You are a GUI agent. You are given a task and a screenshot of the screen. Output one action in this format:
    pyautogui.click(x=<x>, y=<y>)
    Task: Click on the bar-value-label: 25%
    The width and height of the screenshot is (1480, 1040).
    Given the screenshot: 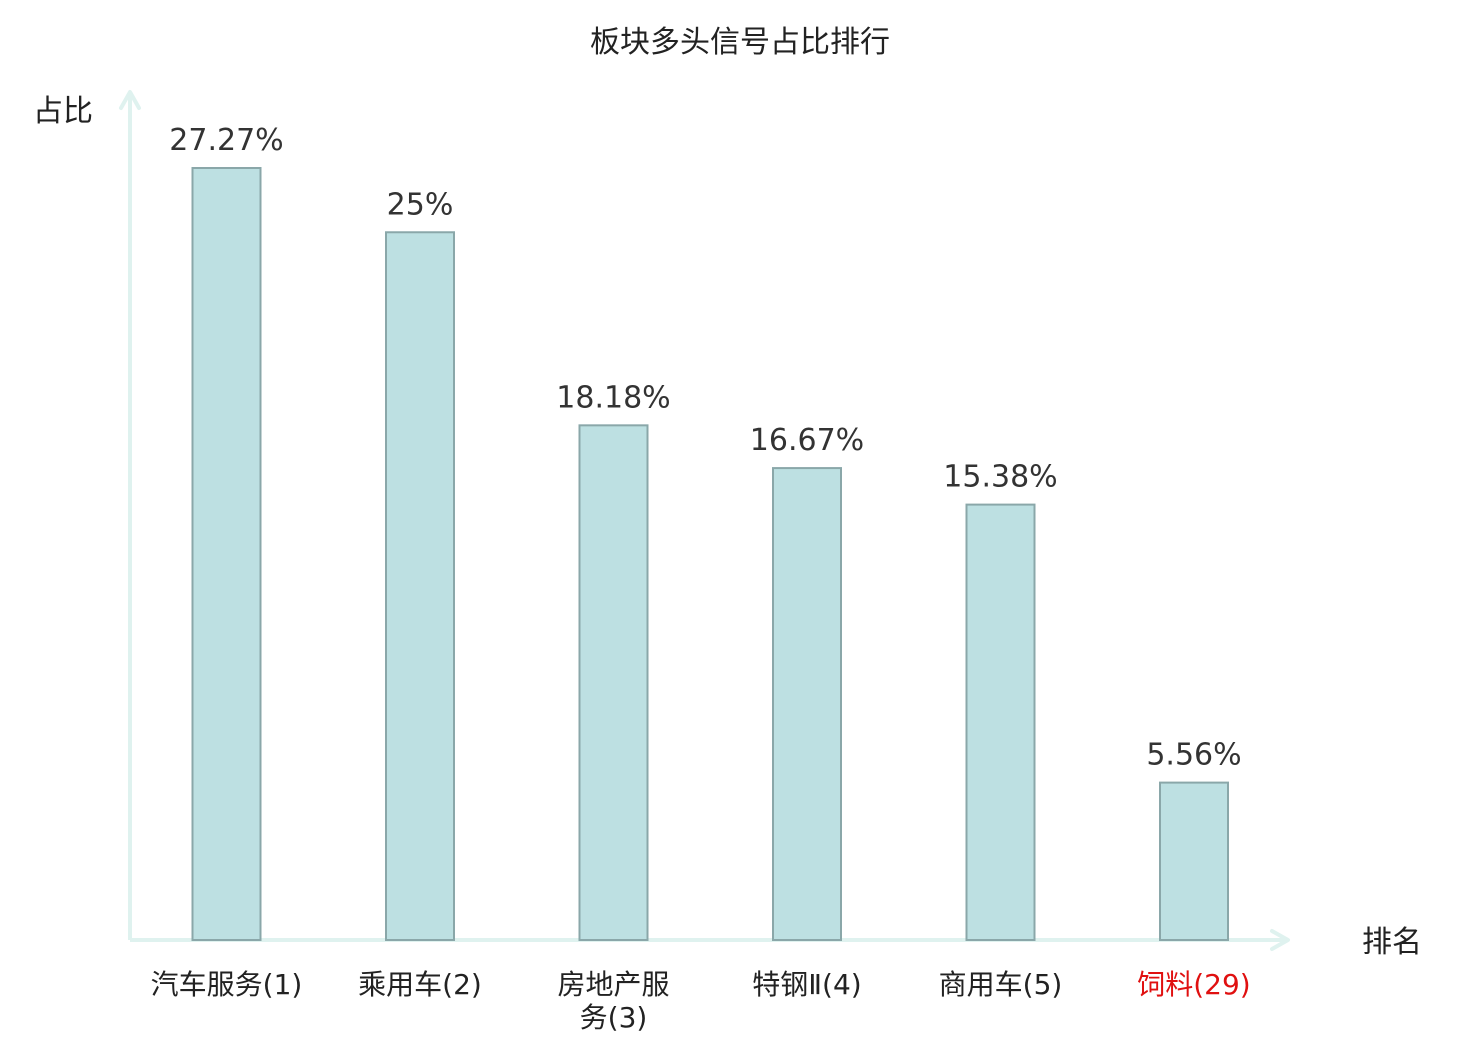 What is the action you would take?
    pyautogui.click(x=420, y=204)
    